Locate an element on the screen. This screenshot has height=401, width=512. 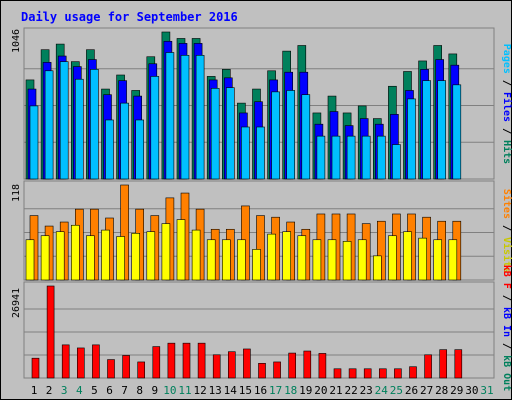
x-label-day-29: 29 is located at coordinates (456, 390).